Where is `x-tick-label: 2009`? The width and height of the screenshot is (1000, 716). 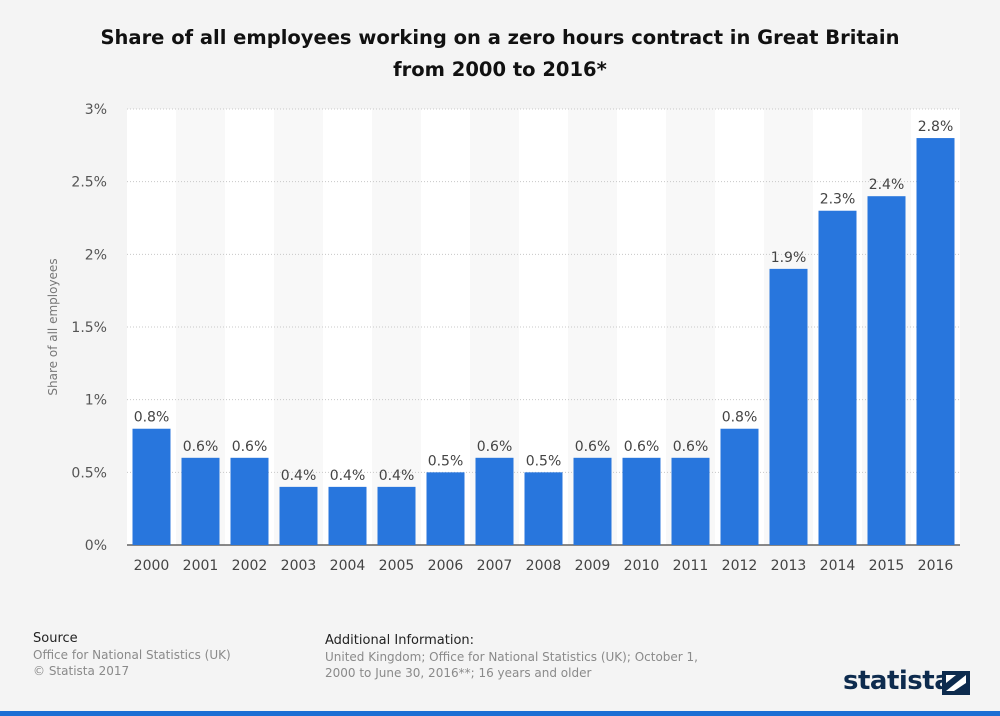 x-tick-label: 2009 is located at coordinates (593, 566).